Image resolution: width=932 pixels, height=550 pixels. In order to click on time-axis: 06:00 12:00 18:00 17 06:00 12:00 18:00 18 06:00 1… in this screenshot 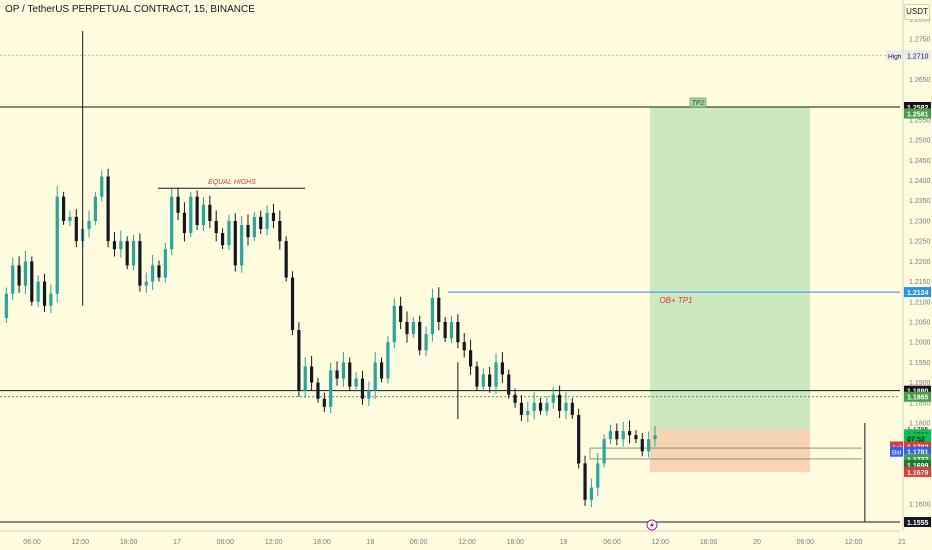, I will do `click(453, 538)`.